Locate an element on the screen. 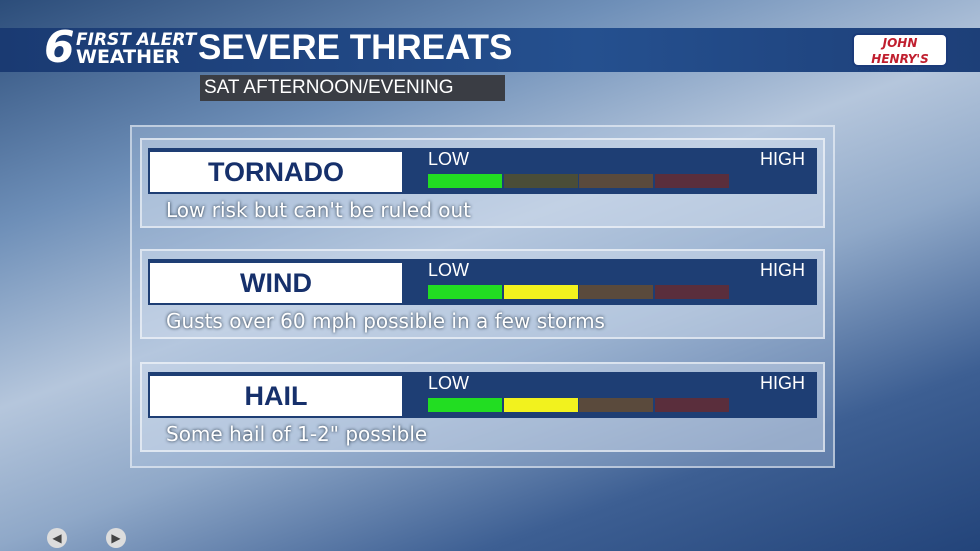 This screenshot has height=551, width=980. threat-header: WIND LOW HIGH is located at coordinates (482, 282).